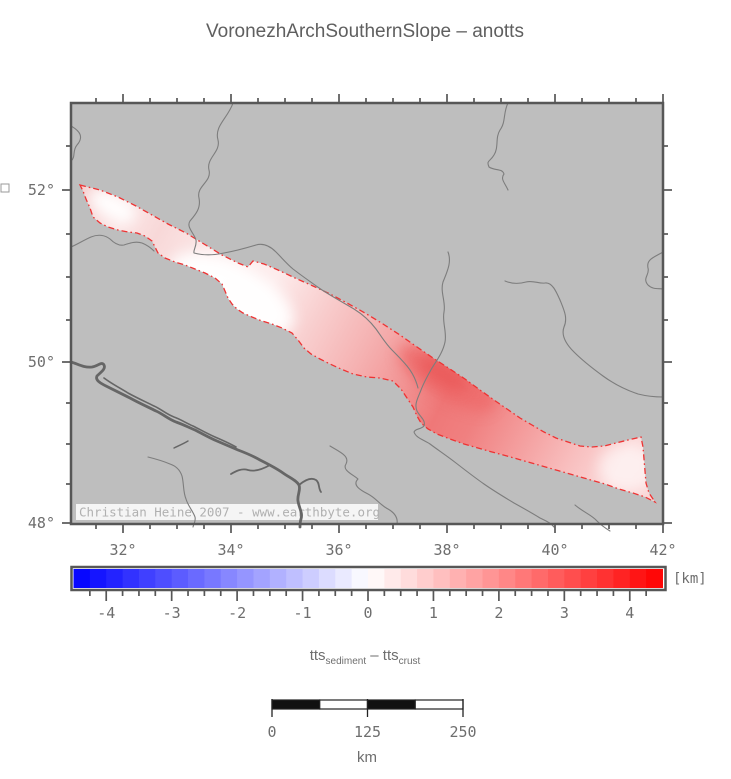 The image size is (731, 779). Describe the element at coordinates (271, 732) in the screenshot. I see `scalebar-tick-label: 0` at that location.